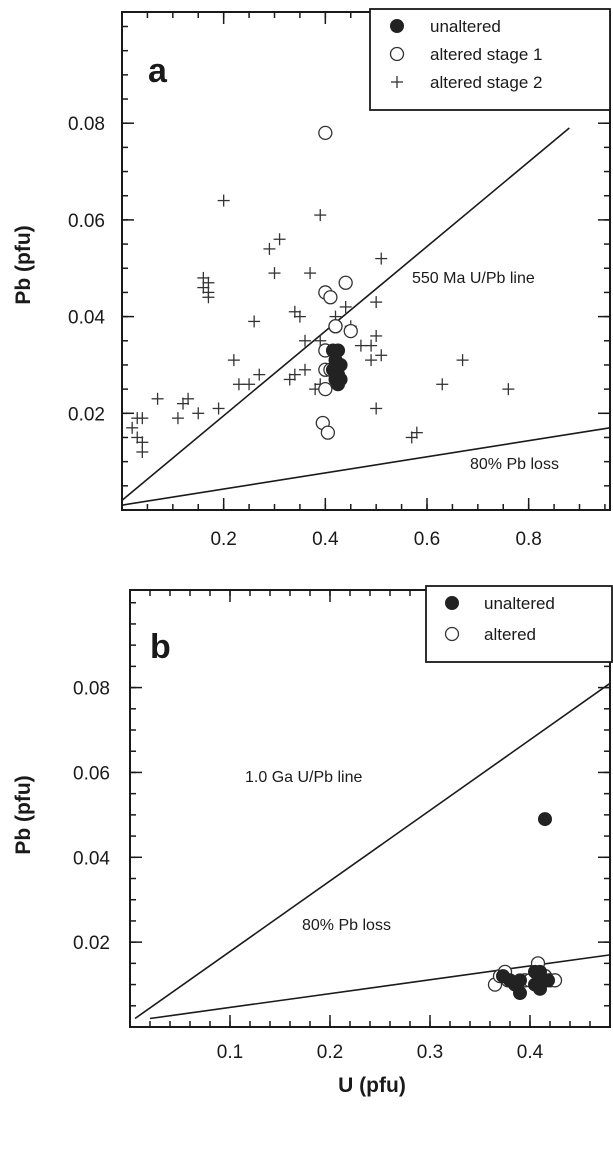 Image resolution: width=613 pixels, height=1160 pixels. Describe the element at coordinates (158, 71) in the screenshot. I see `panel-label: a` at that location.